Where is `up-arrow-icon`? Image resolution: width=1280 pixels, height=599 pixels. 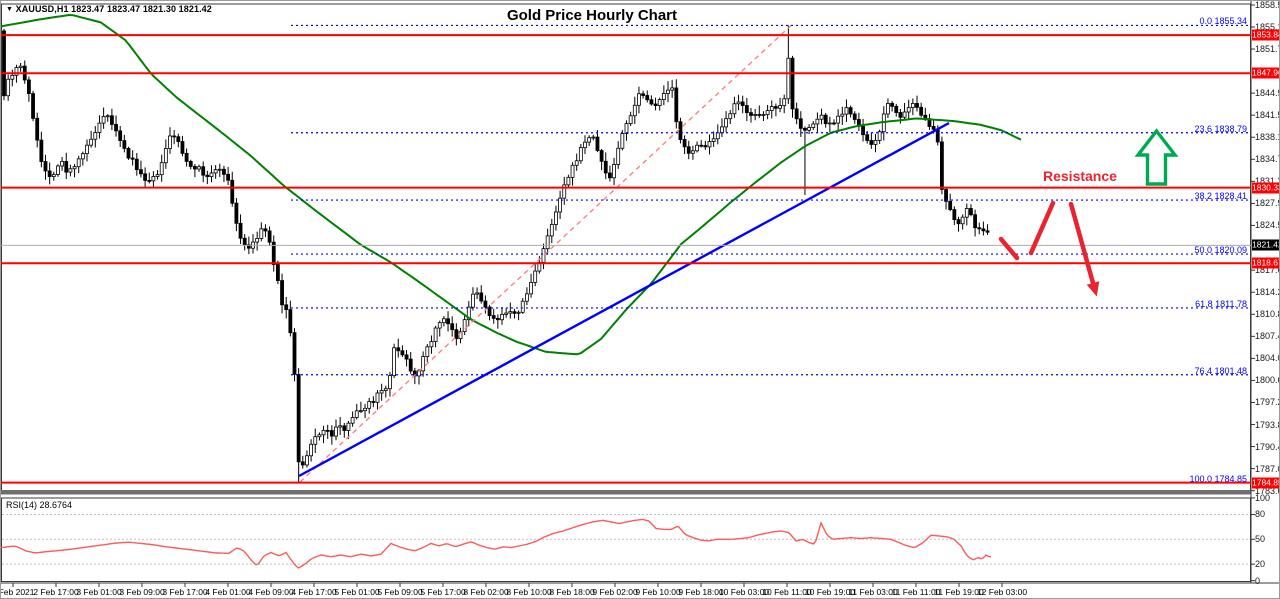 up-arrow-icon is located at coordinates (1156, 157).